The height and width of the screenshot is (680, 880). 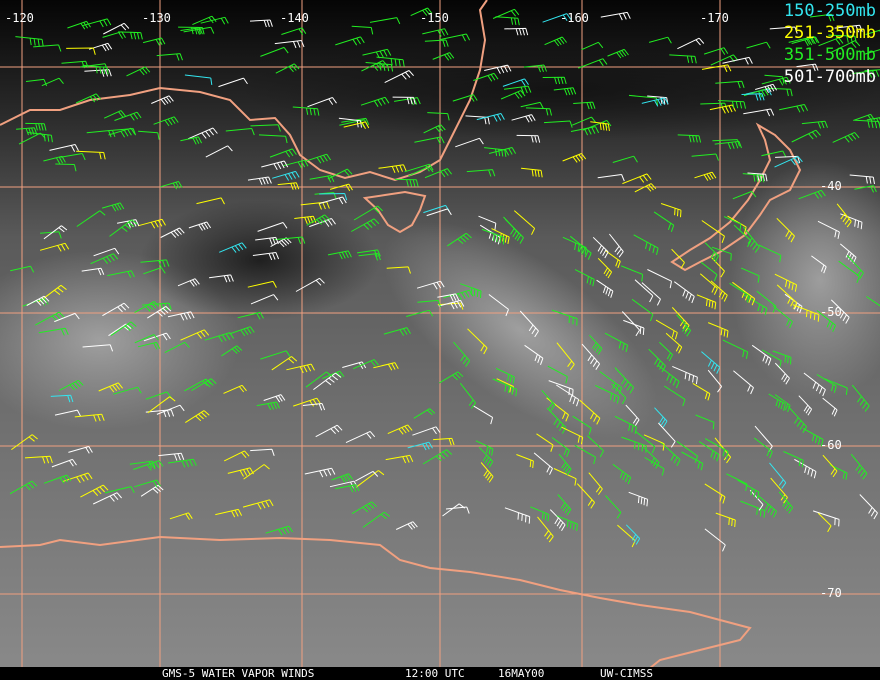 I want to click on lon-label: -140, so click(x=294, y=18).